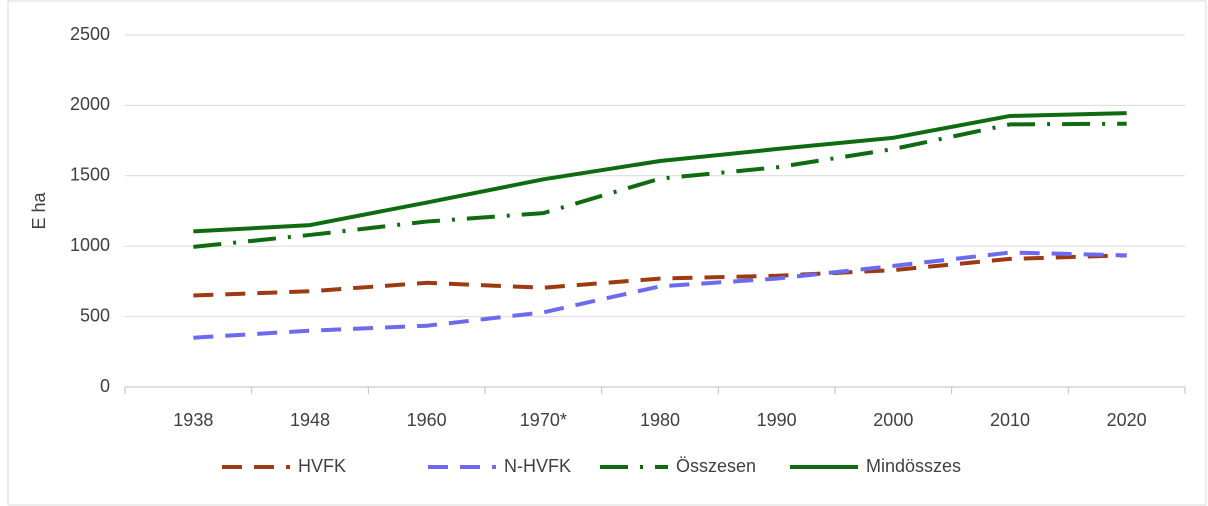 This screenshot has height=506, width=1208. I want to click on x-tick-label: 1948, so click(310, 420).